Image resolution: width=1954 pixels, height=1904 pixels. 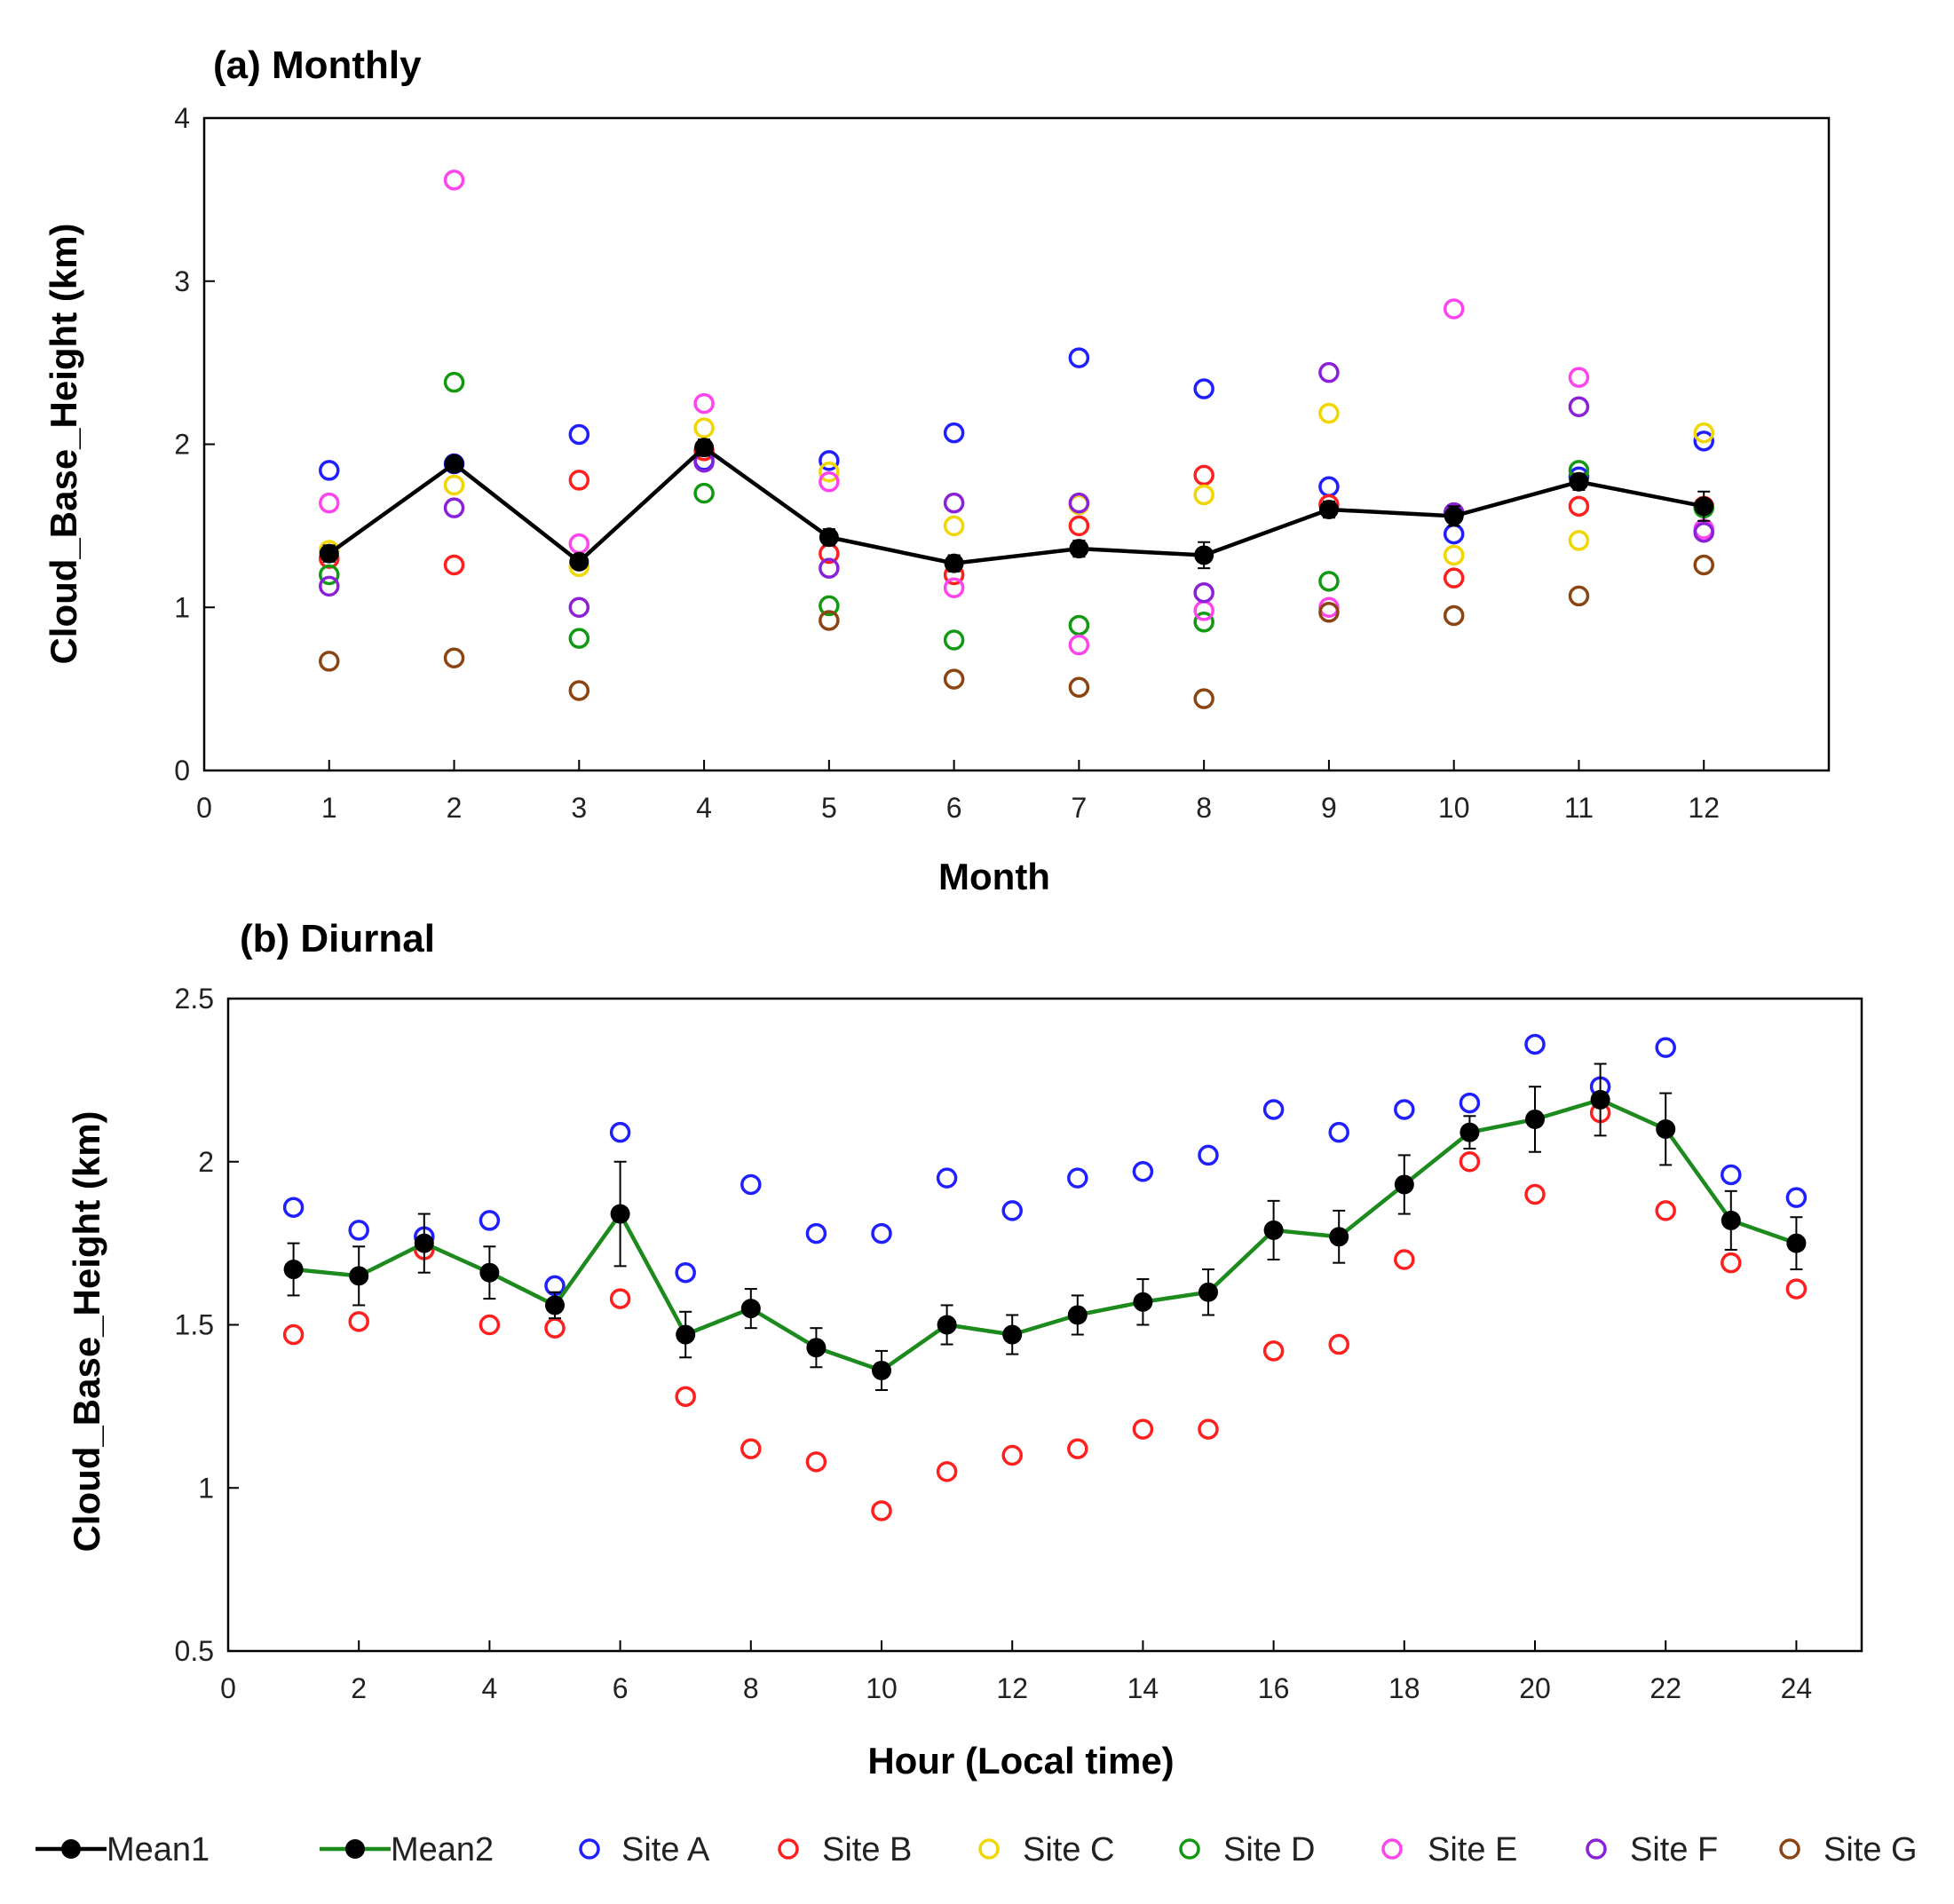 I want to click on legend-label: Site G, so click(x=1871, y=1850).